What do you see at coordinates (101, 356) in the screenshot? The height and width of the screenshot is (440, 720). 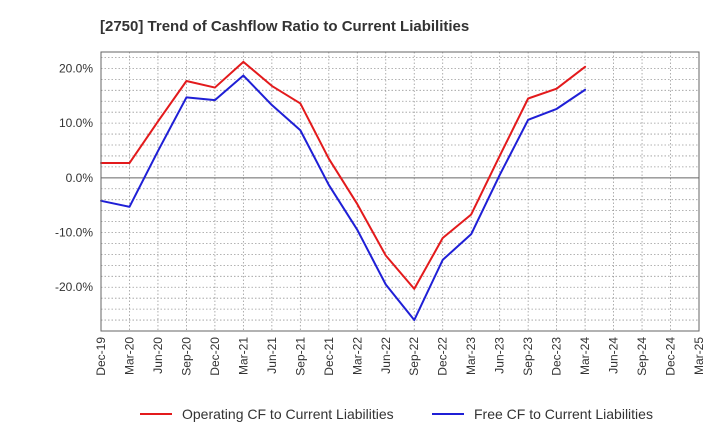 I see `x-tick-label: Dec-19` at bounding box center [101, 356].